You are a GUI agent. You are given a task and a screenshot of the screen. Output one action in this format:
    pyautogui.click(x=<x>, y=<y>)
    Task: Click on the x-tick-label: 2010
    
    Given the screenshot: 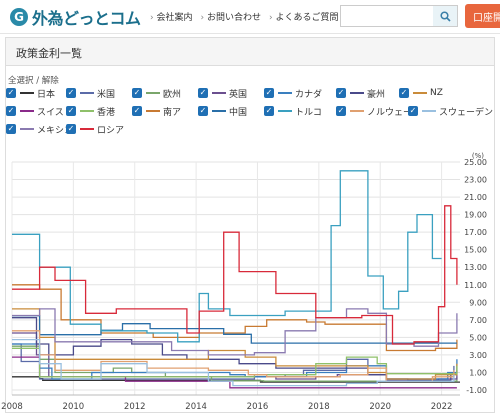 What is the action you would take?
    pyautogui.click(x=74, y=407)
    